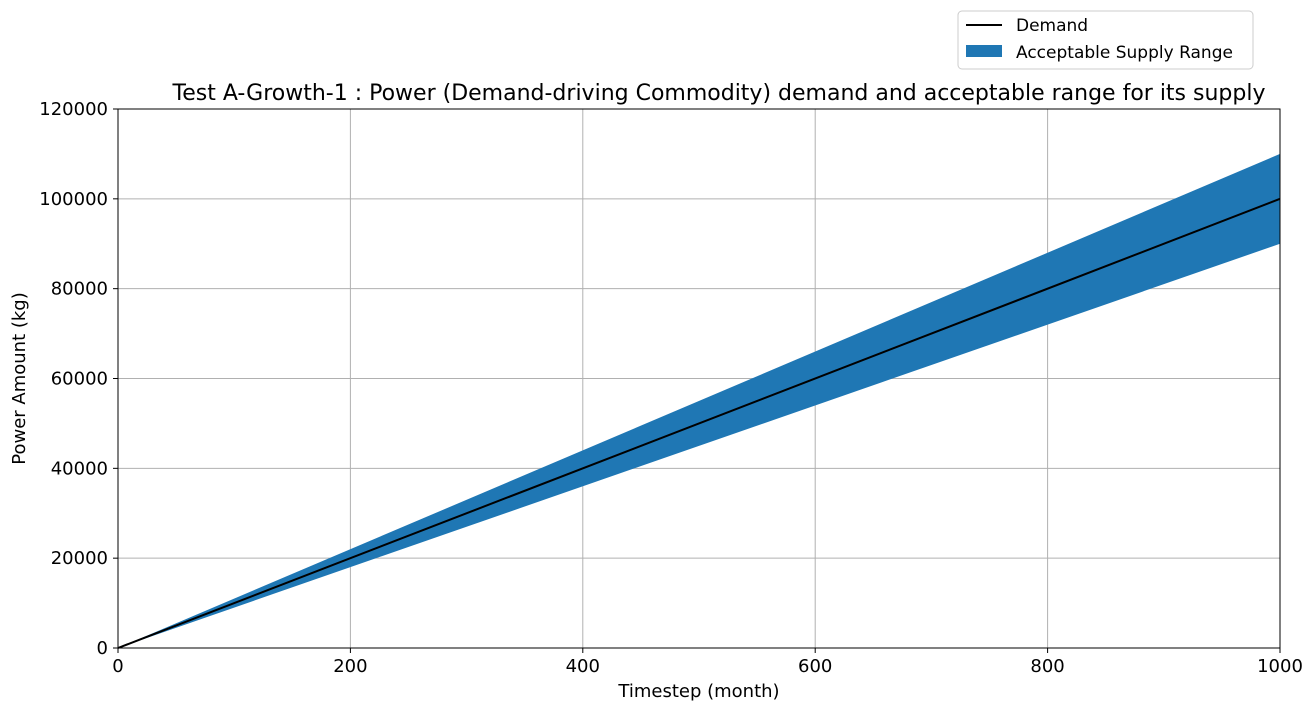 Image resolution: width=1314 pixels, height=711 pixels. I want to click on y-tick-label: 0, so click(102, 648).